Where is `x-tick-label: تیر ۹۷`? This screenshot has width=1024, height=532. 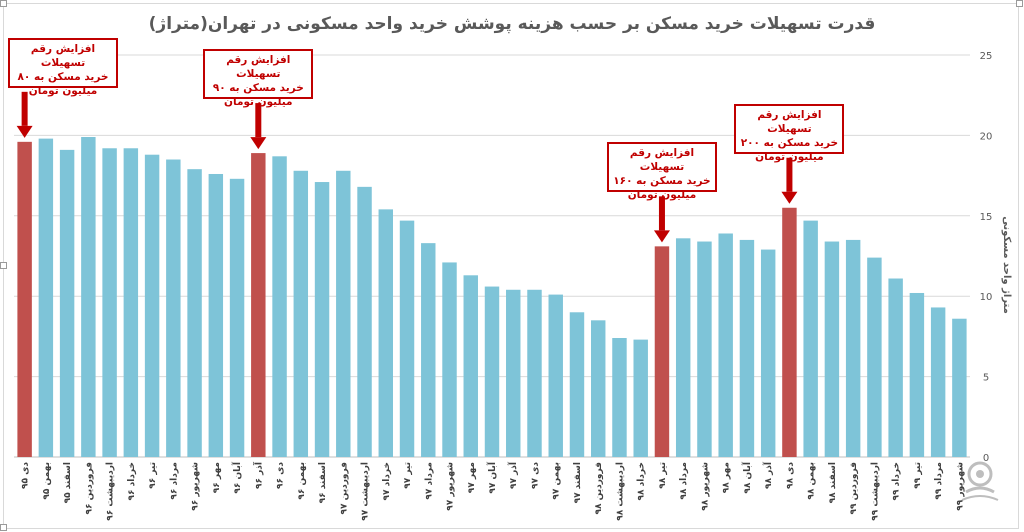 x-tick-label: تیر ۹۷ is located at coordinates (408, 475).